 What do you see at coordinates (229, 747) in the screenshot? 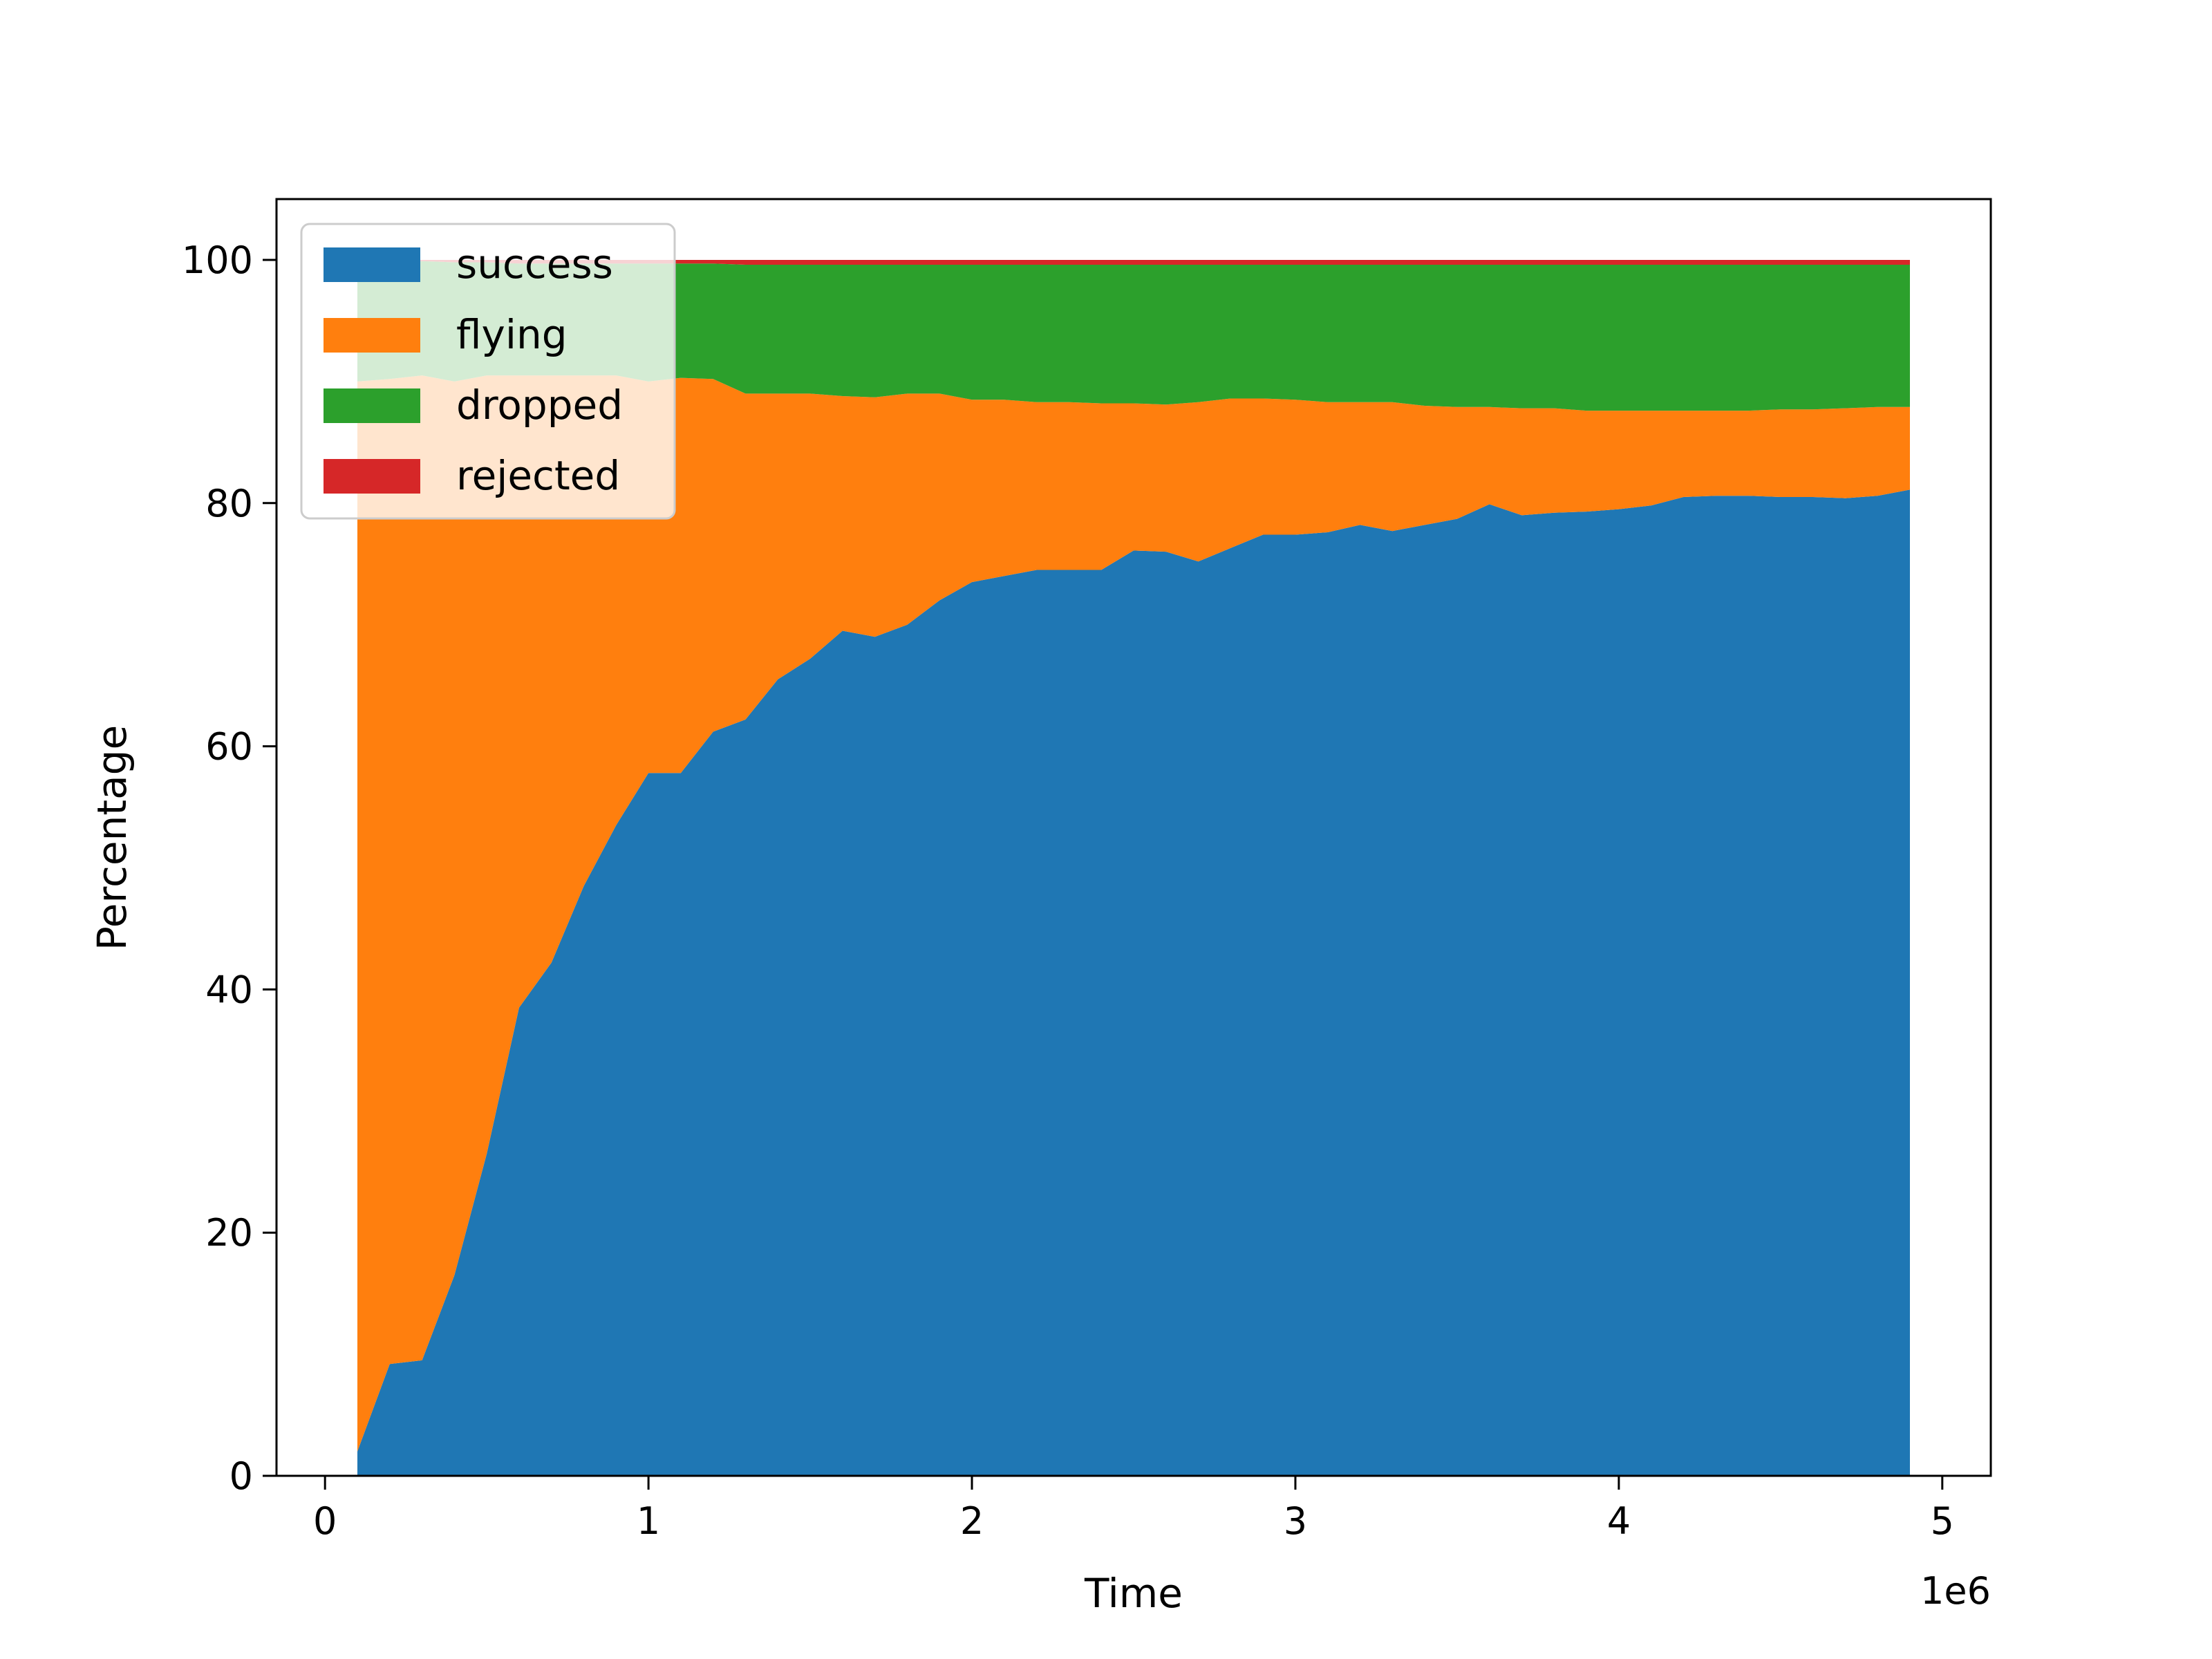
I see `y-tick-label: 60` at bounding box center [229, 747].